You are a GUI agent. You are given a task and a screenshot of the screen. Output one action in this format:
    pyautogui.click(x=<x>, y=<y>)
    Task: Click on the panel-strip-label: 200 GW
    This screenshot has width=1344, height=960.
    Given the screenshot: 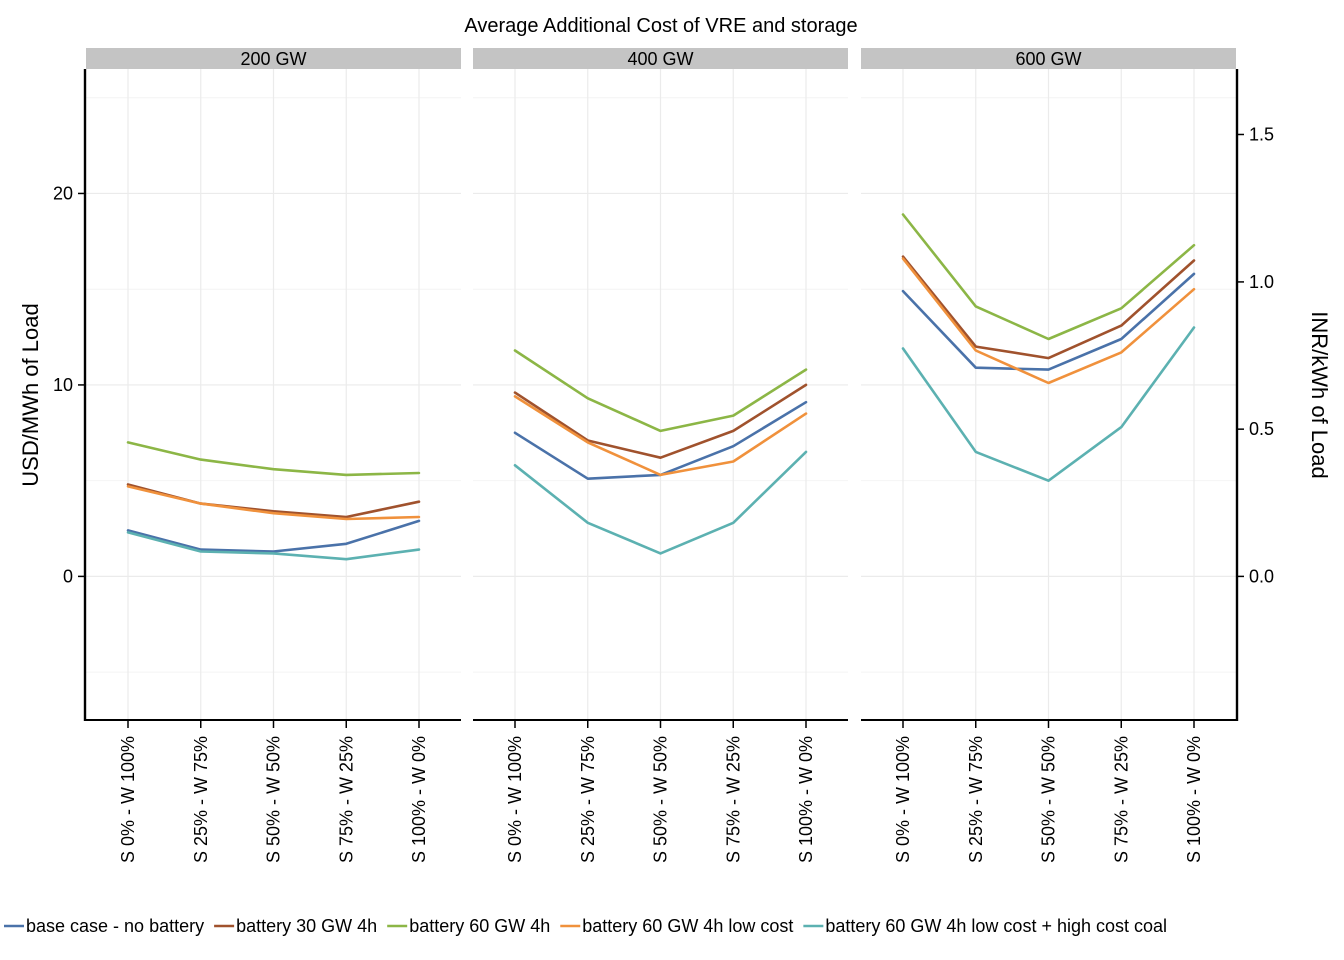 What is the action you would take?
    pyautogui.click(x=273, y=59)
    